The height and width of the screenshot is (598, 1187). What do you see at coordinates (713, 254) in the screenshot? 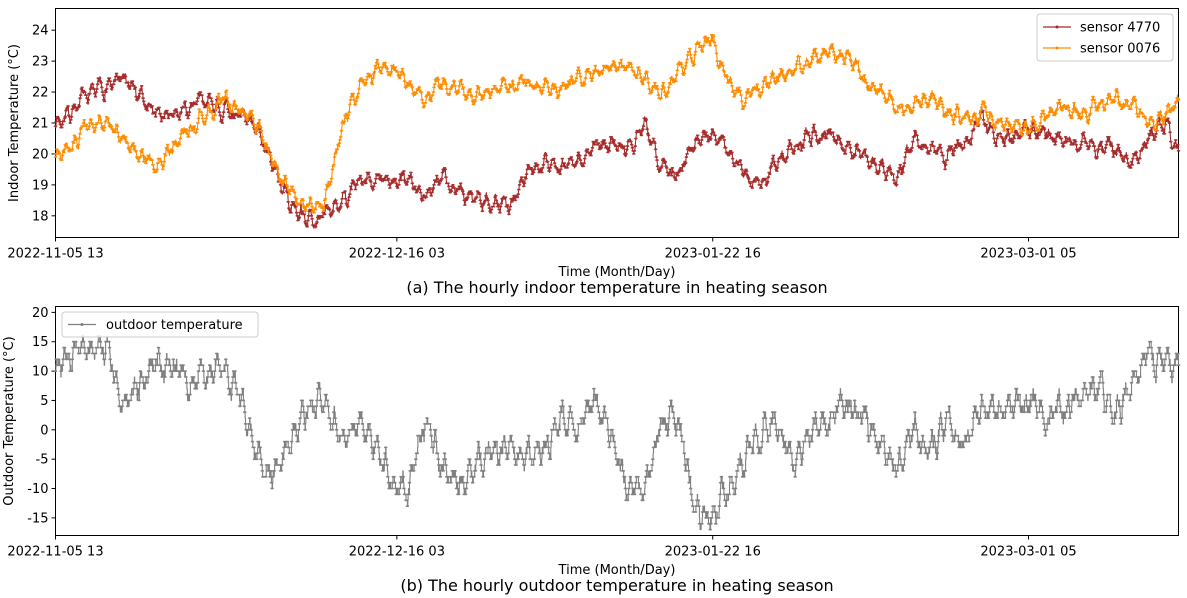
I see `panel-a-xtick-label-2: 2023-01-22 16` at bounding box center [713, 254].